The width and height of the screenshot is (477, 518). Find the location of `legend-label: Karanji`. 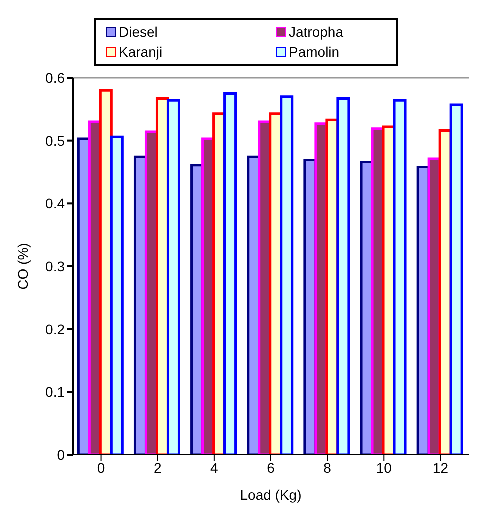

legend-label: Karanji is located at coordinates (141, 52).